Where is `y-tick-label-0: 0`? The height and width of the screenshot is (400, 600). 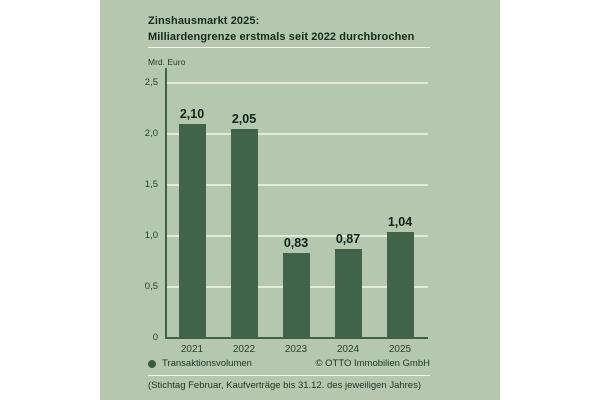 y-tick-label-0: 0 is located at coordinates (155, 337).